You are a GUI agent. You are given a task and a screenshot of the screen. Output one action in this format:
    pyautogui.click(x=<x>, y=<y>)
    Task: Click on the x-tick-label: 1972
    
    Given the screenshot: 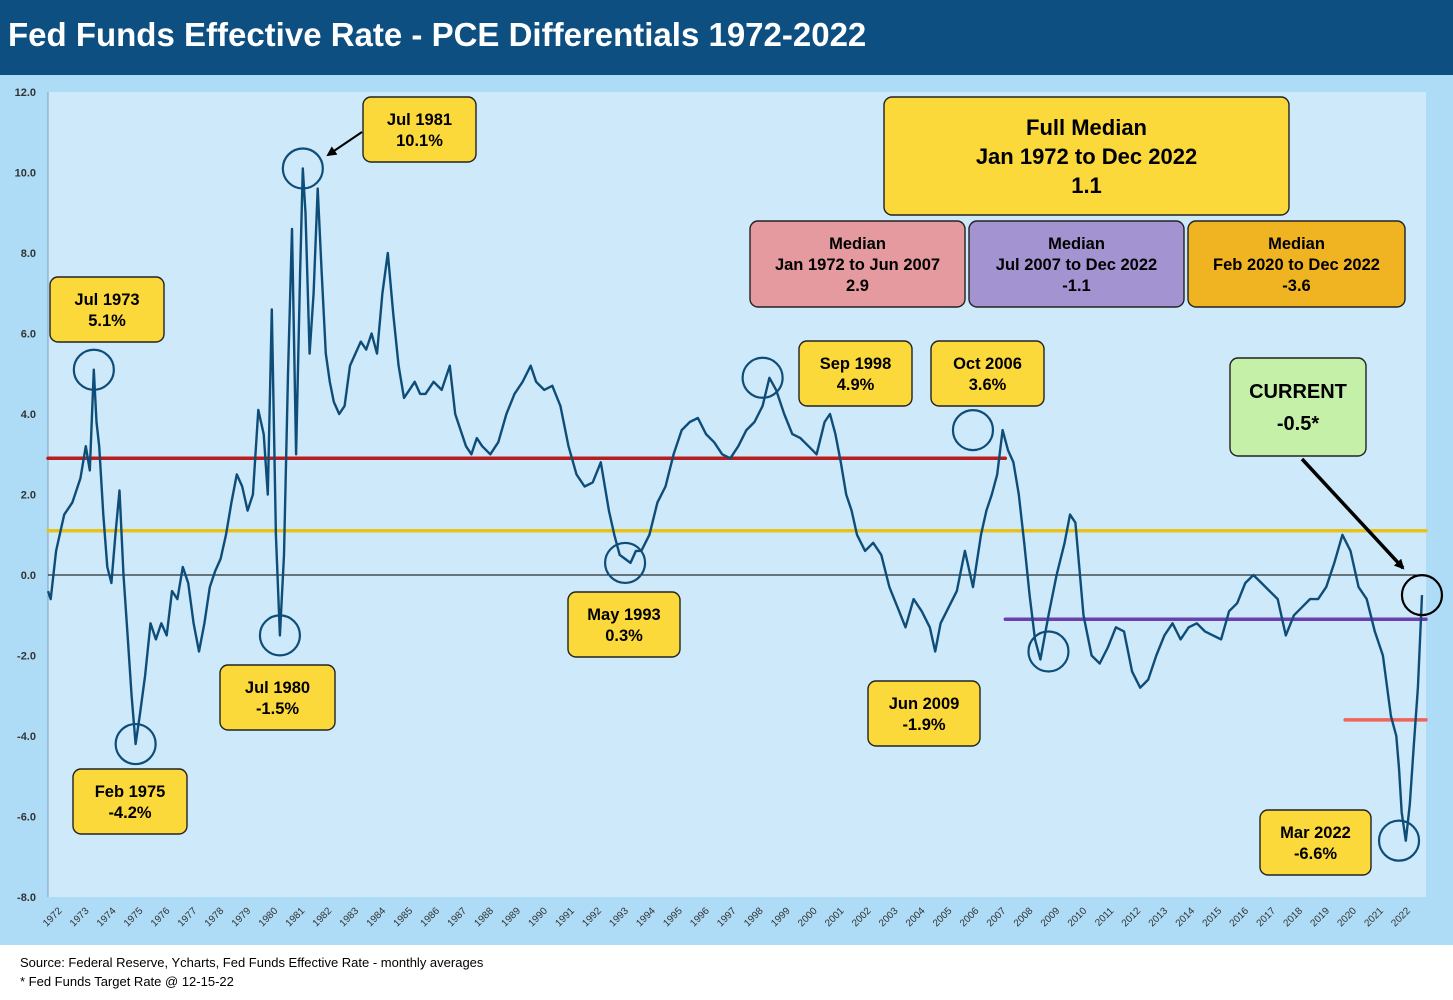 What is the action you would take?
    pyautogui.click(x=53, y=917)
    